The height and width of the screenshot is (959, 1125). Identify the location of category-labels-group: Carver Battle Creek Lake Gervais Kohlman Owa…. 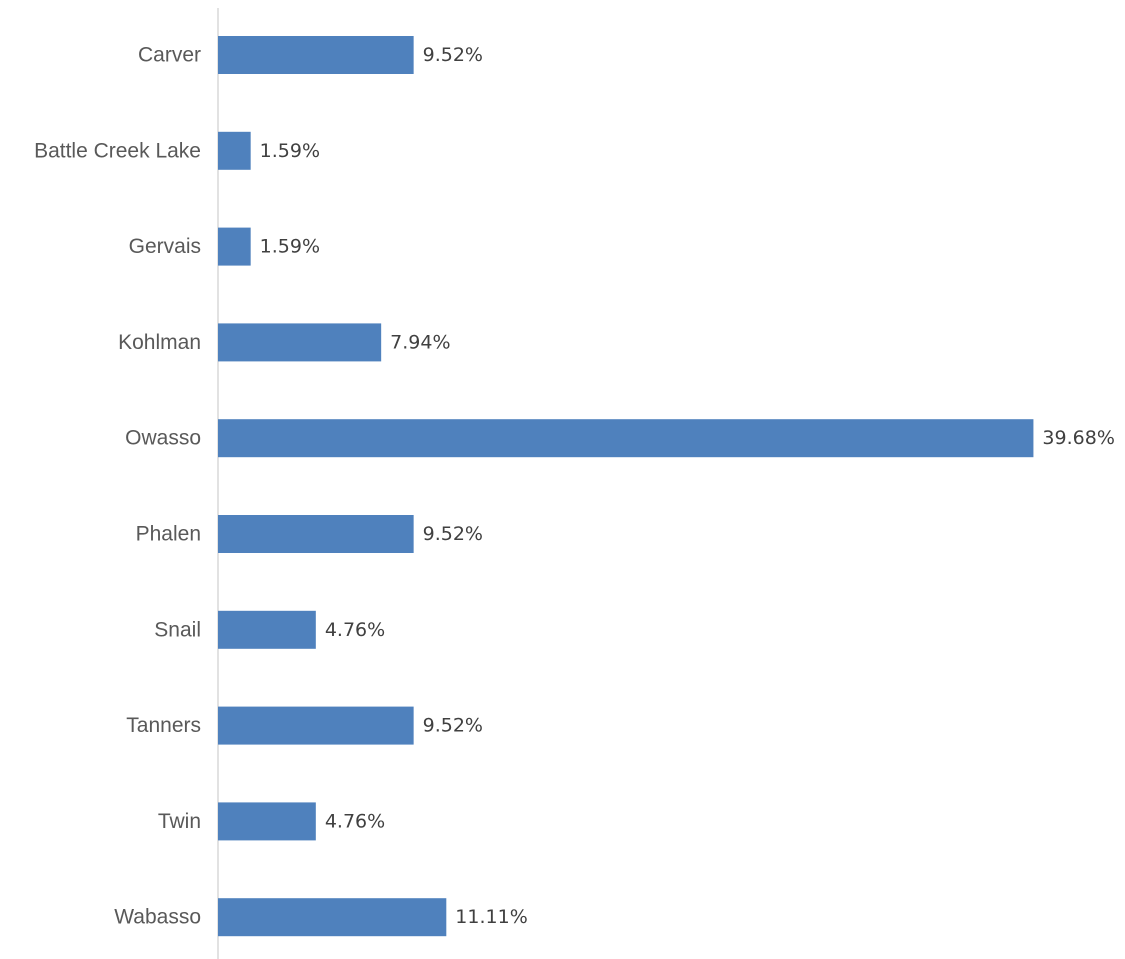
(117, 486).